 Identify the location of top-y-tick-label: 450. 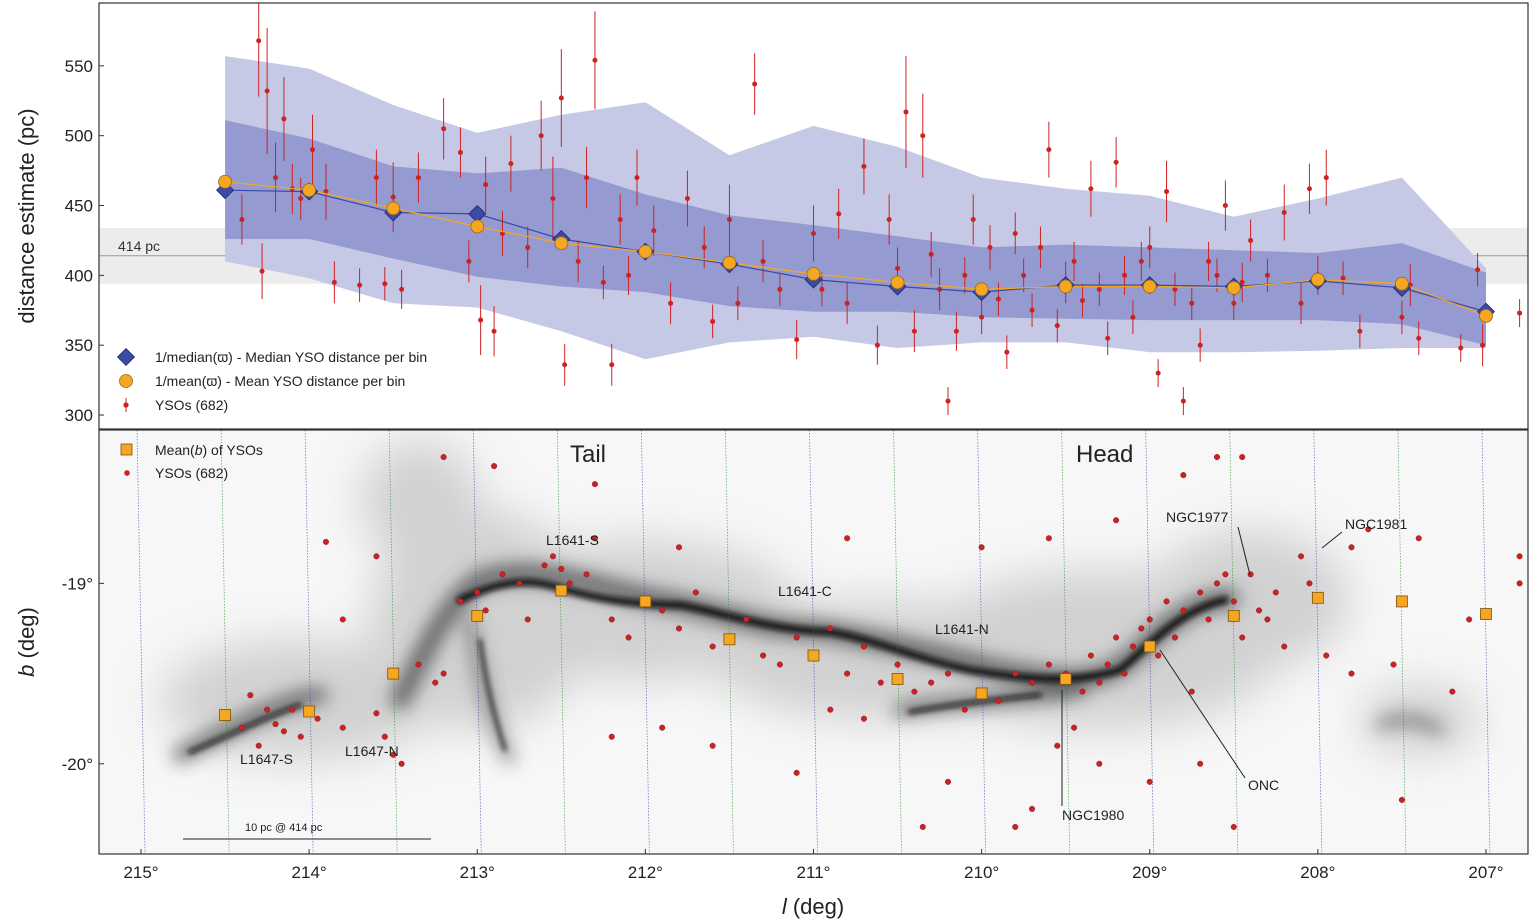
(79, 206).